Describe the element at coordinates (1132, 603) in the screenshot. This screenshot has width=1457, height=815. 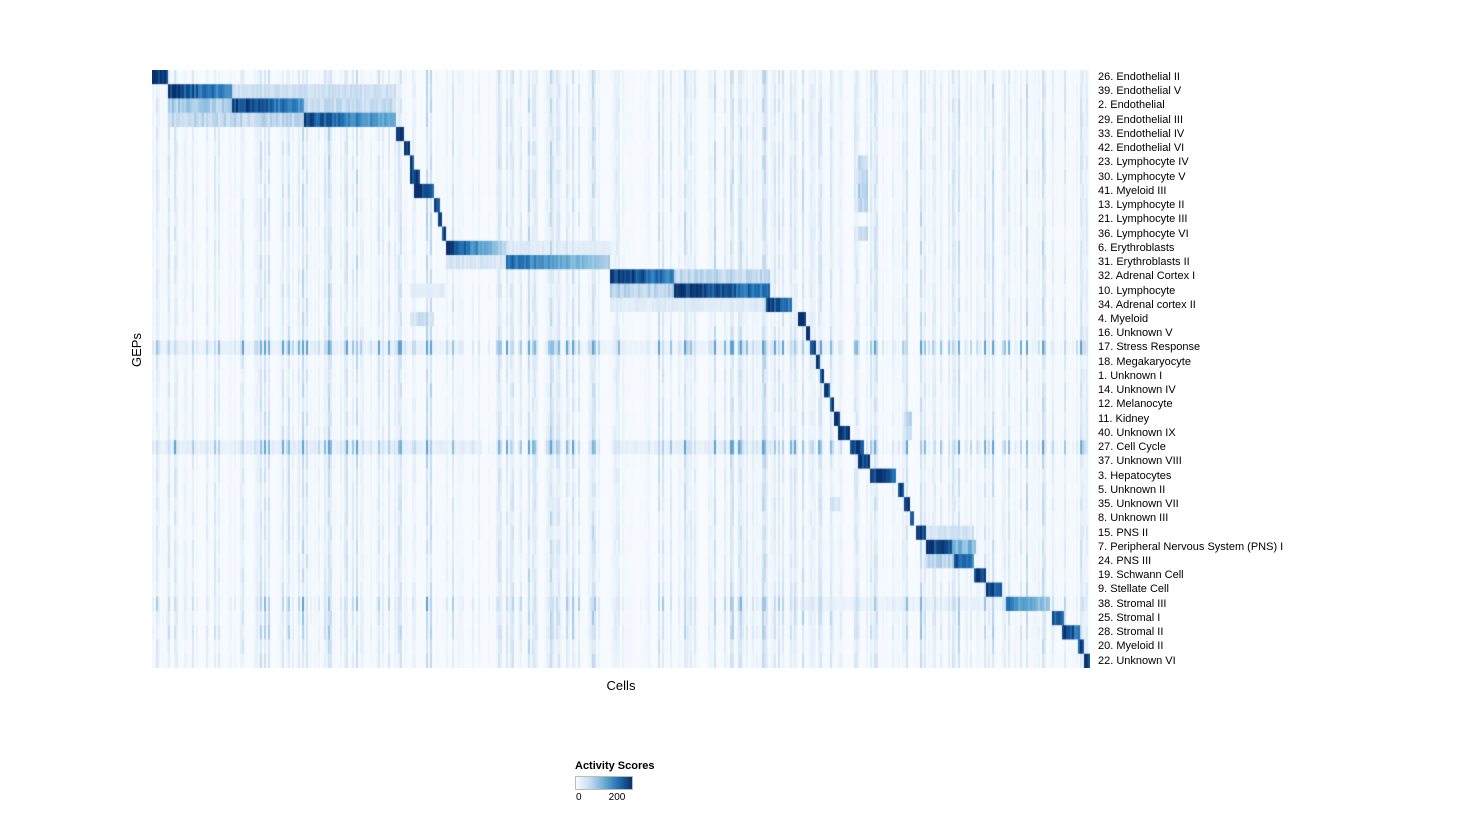
I see `gep-row-label: 38. Stromal III` at that location.